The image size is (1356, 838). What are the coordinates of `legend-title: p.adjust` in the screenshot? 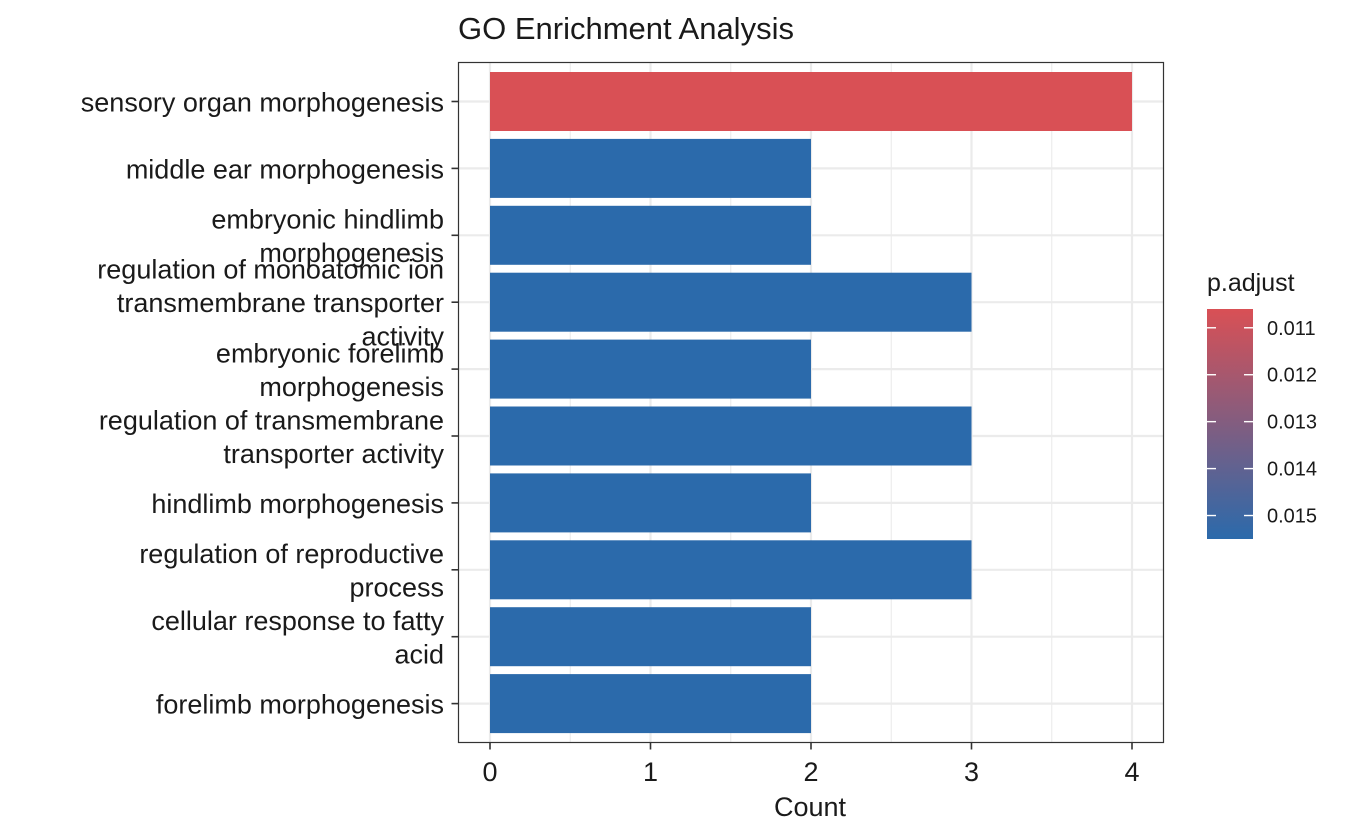 It's located at (1251, 283).